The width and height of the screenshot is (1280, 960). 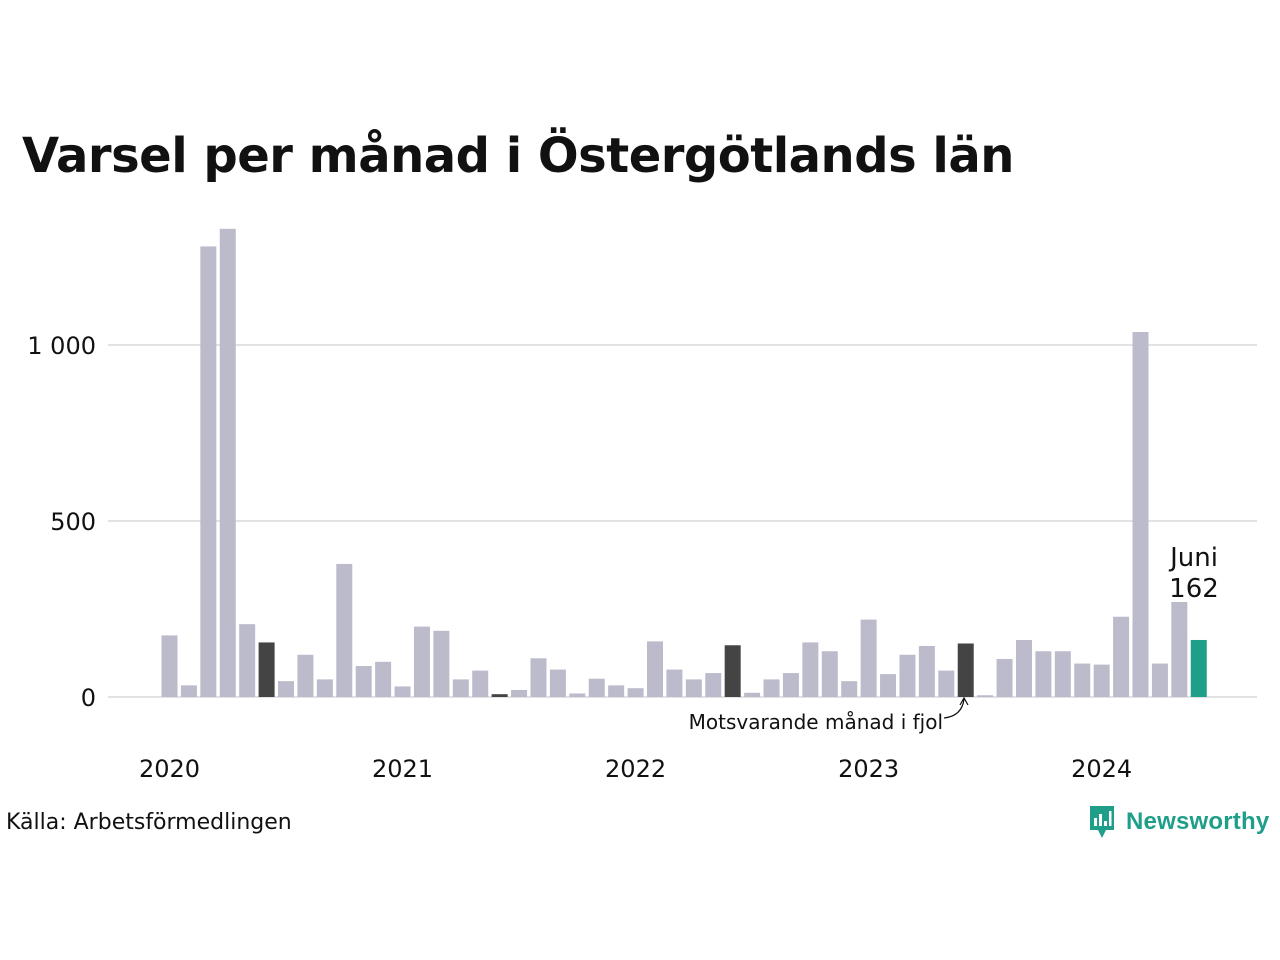 What do you see at coordinates (1102, 822) in the screenshot?
I see `bar-chart-badge-icon` at bounding box center [1102, 822].